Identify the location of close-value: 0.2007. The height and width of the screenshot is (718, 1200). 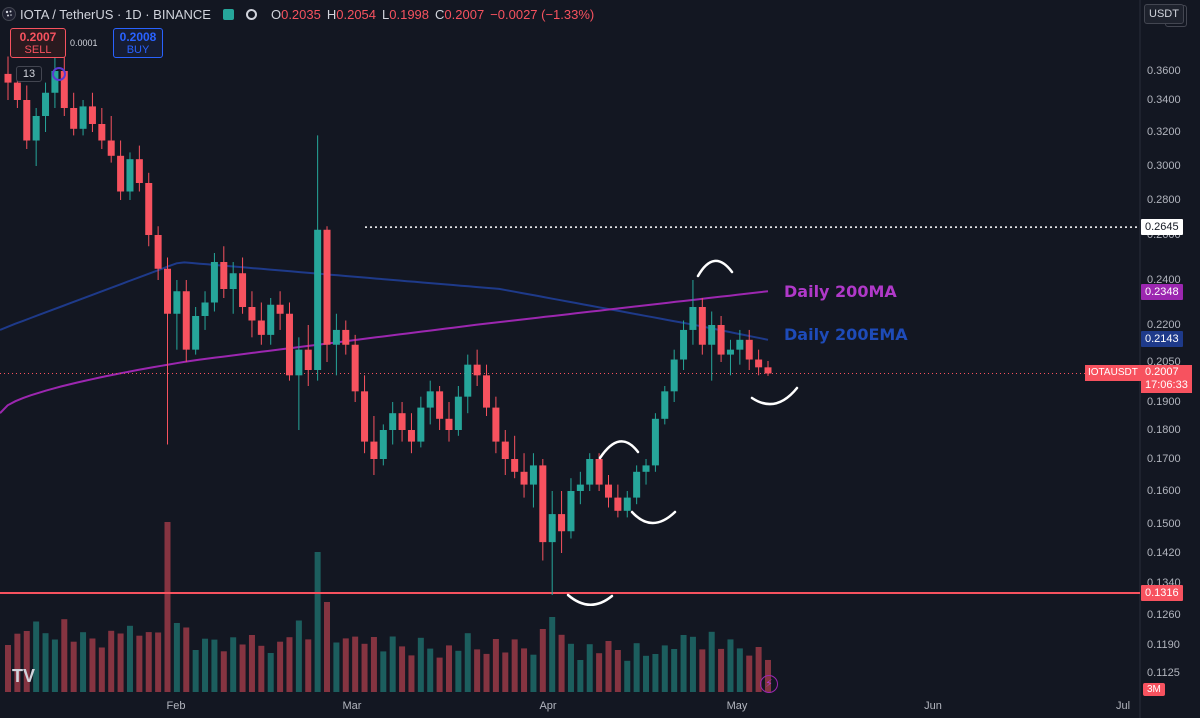
(464, 14).